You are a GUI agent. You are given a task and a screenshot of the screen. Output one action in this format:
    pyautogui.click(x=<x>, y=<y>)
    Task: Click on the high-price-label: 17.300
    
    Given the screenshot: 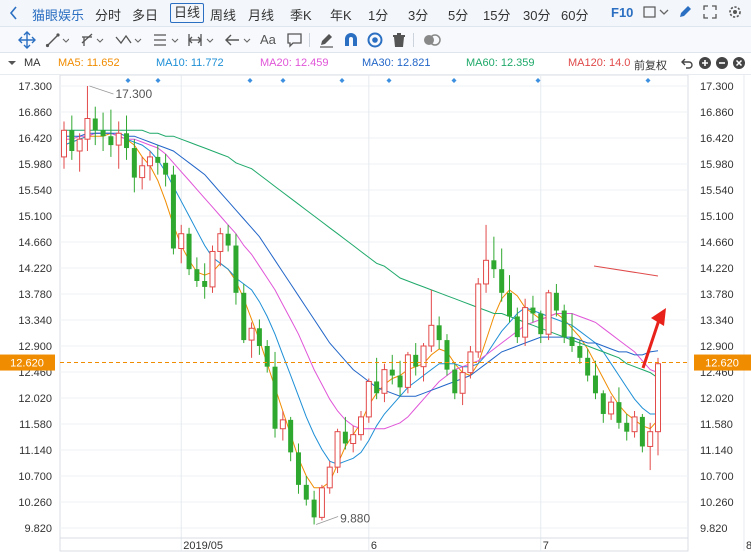 What is the action you would take?
    pyautogui.click(x=133, y=94)
    